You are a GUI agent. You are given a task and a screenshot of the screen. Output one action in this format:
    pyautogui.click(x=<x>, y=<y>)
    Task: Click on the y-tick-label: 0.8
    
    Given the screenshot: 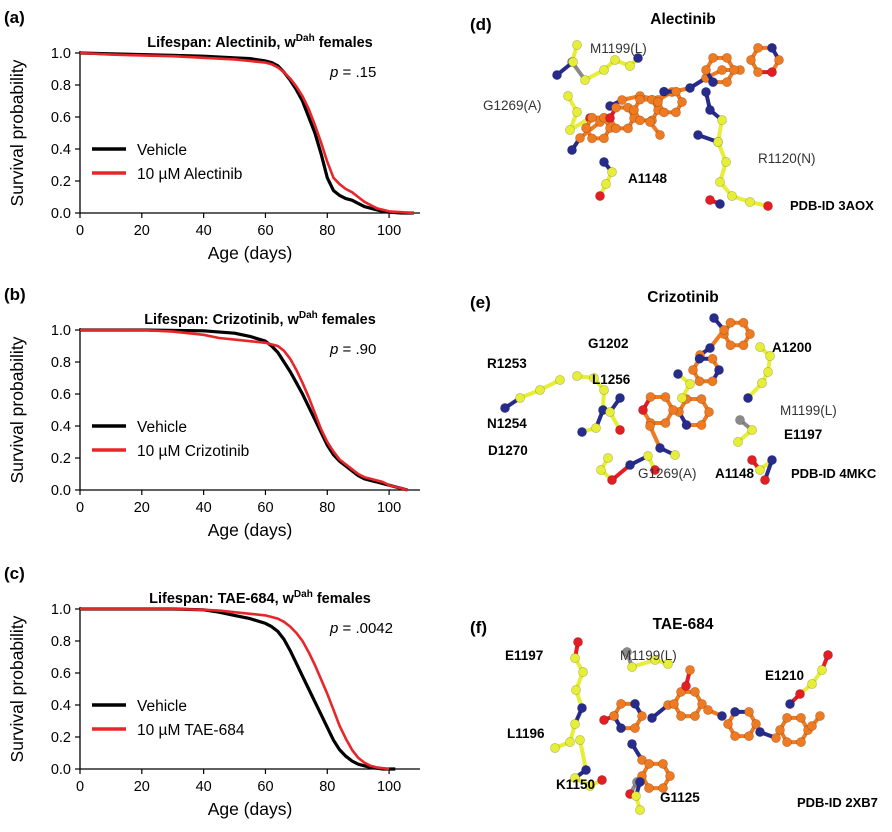 What is the action you would take?
    pyautogui.click(x=61, y=363)
    